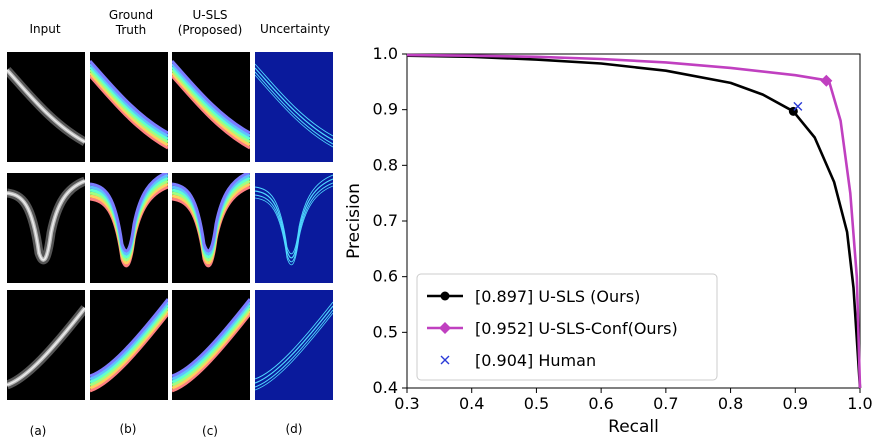 The width and height of the screenshot is (877, 439). What do you see at coordinates (665, 403) in the screenshot?
I see `x-tick-label: 0.7` at bounding box center [665, 403].